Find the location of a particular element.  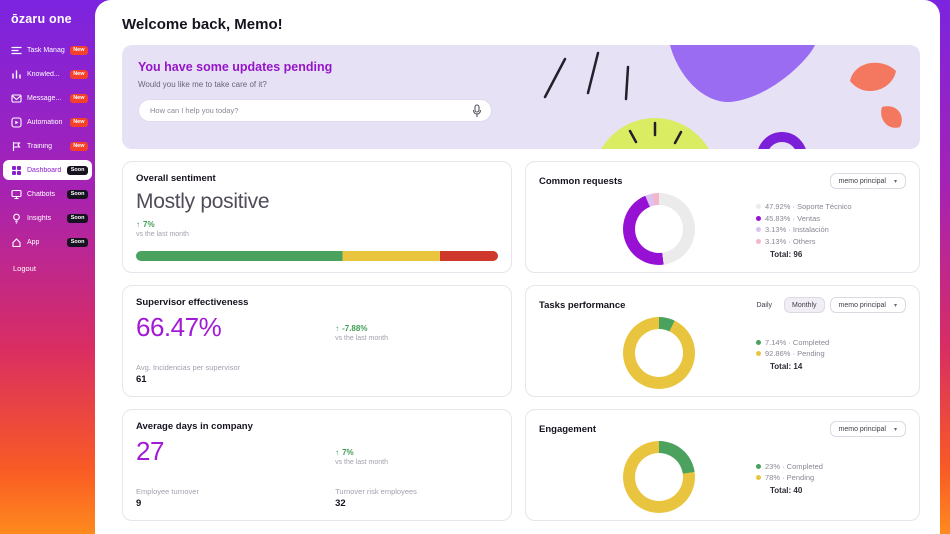

sidebar-item-task-manager: Task Manager New is located at coordinates (47, 50).